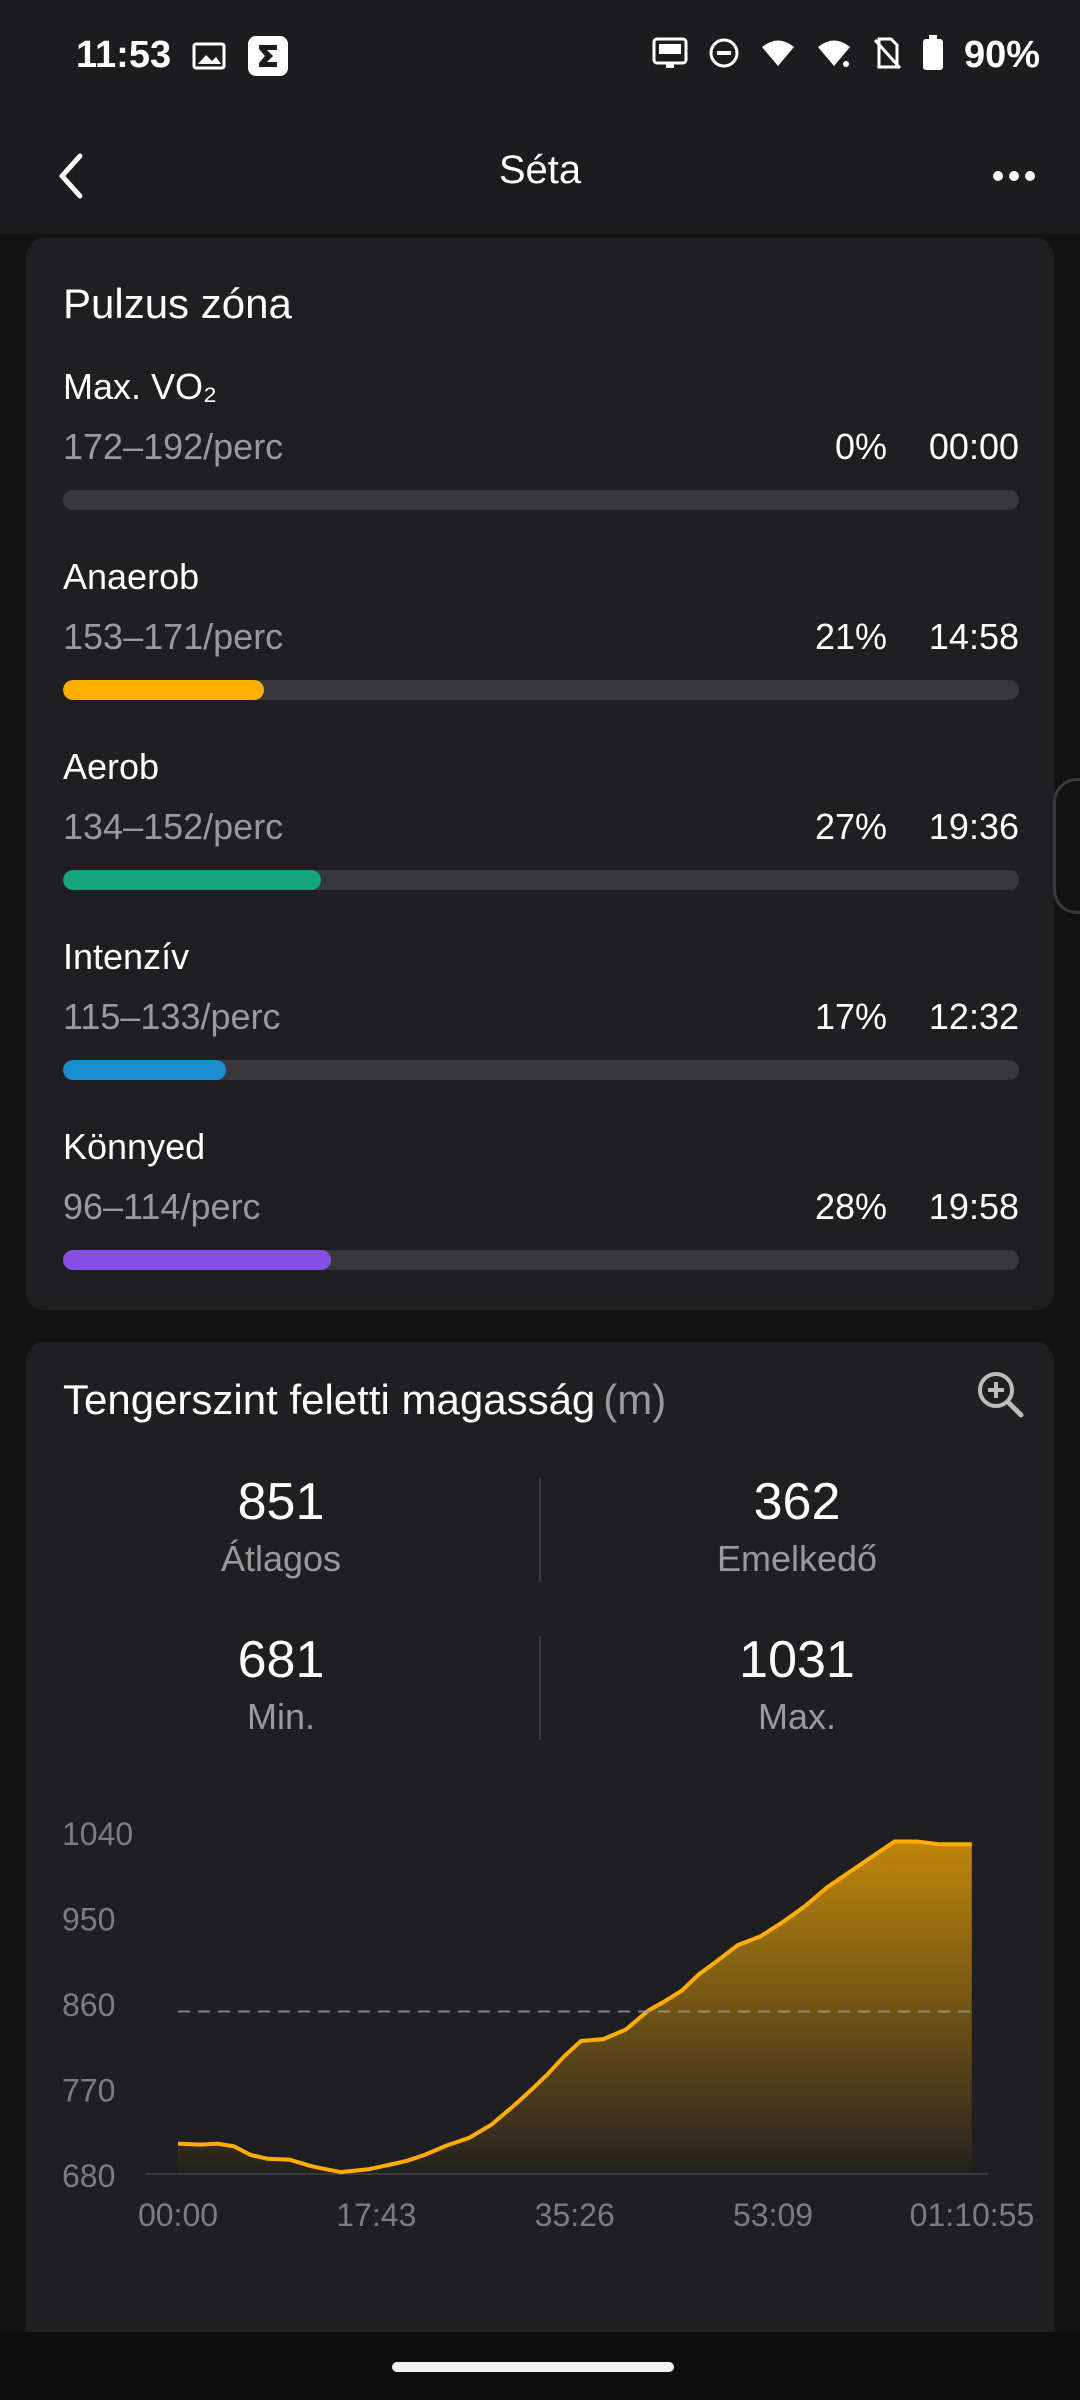 The height and width of the screenshot is (2400, 1080). I want to click on do-not-disturb-icon, so click(724, 55).